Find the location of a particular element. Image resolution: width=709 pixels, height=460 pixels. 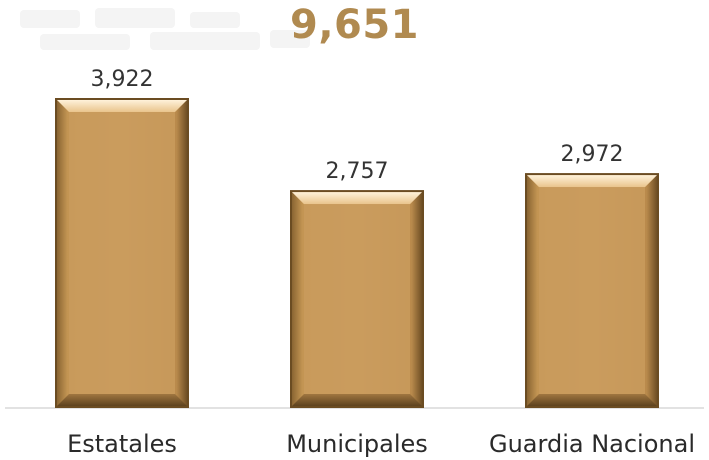

category-labels-group: Estatales Municipales Guardia Nacional is located at coordinates (381, 444).